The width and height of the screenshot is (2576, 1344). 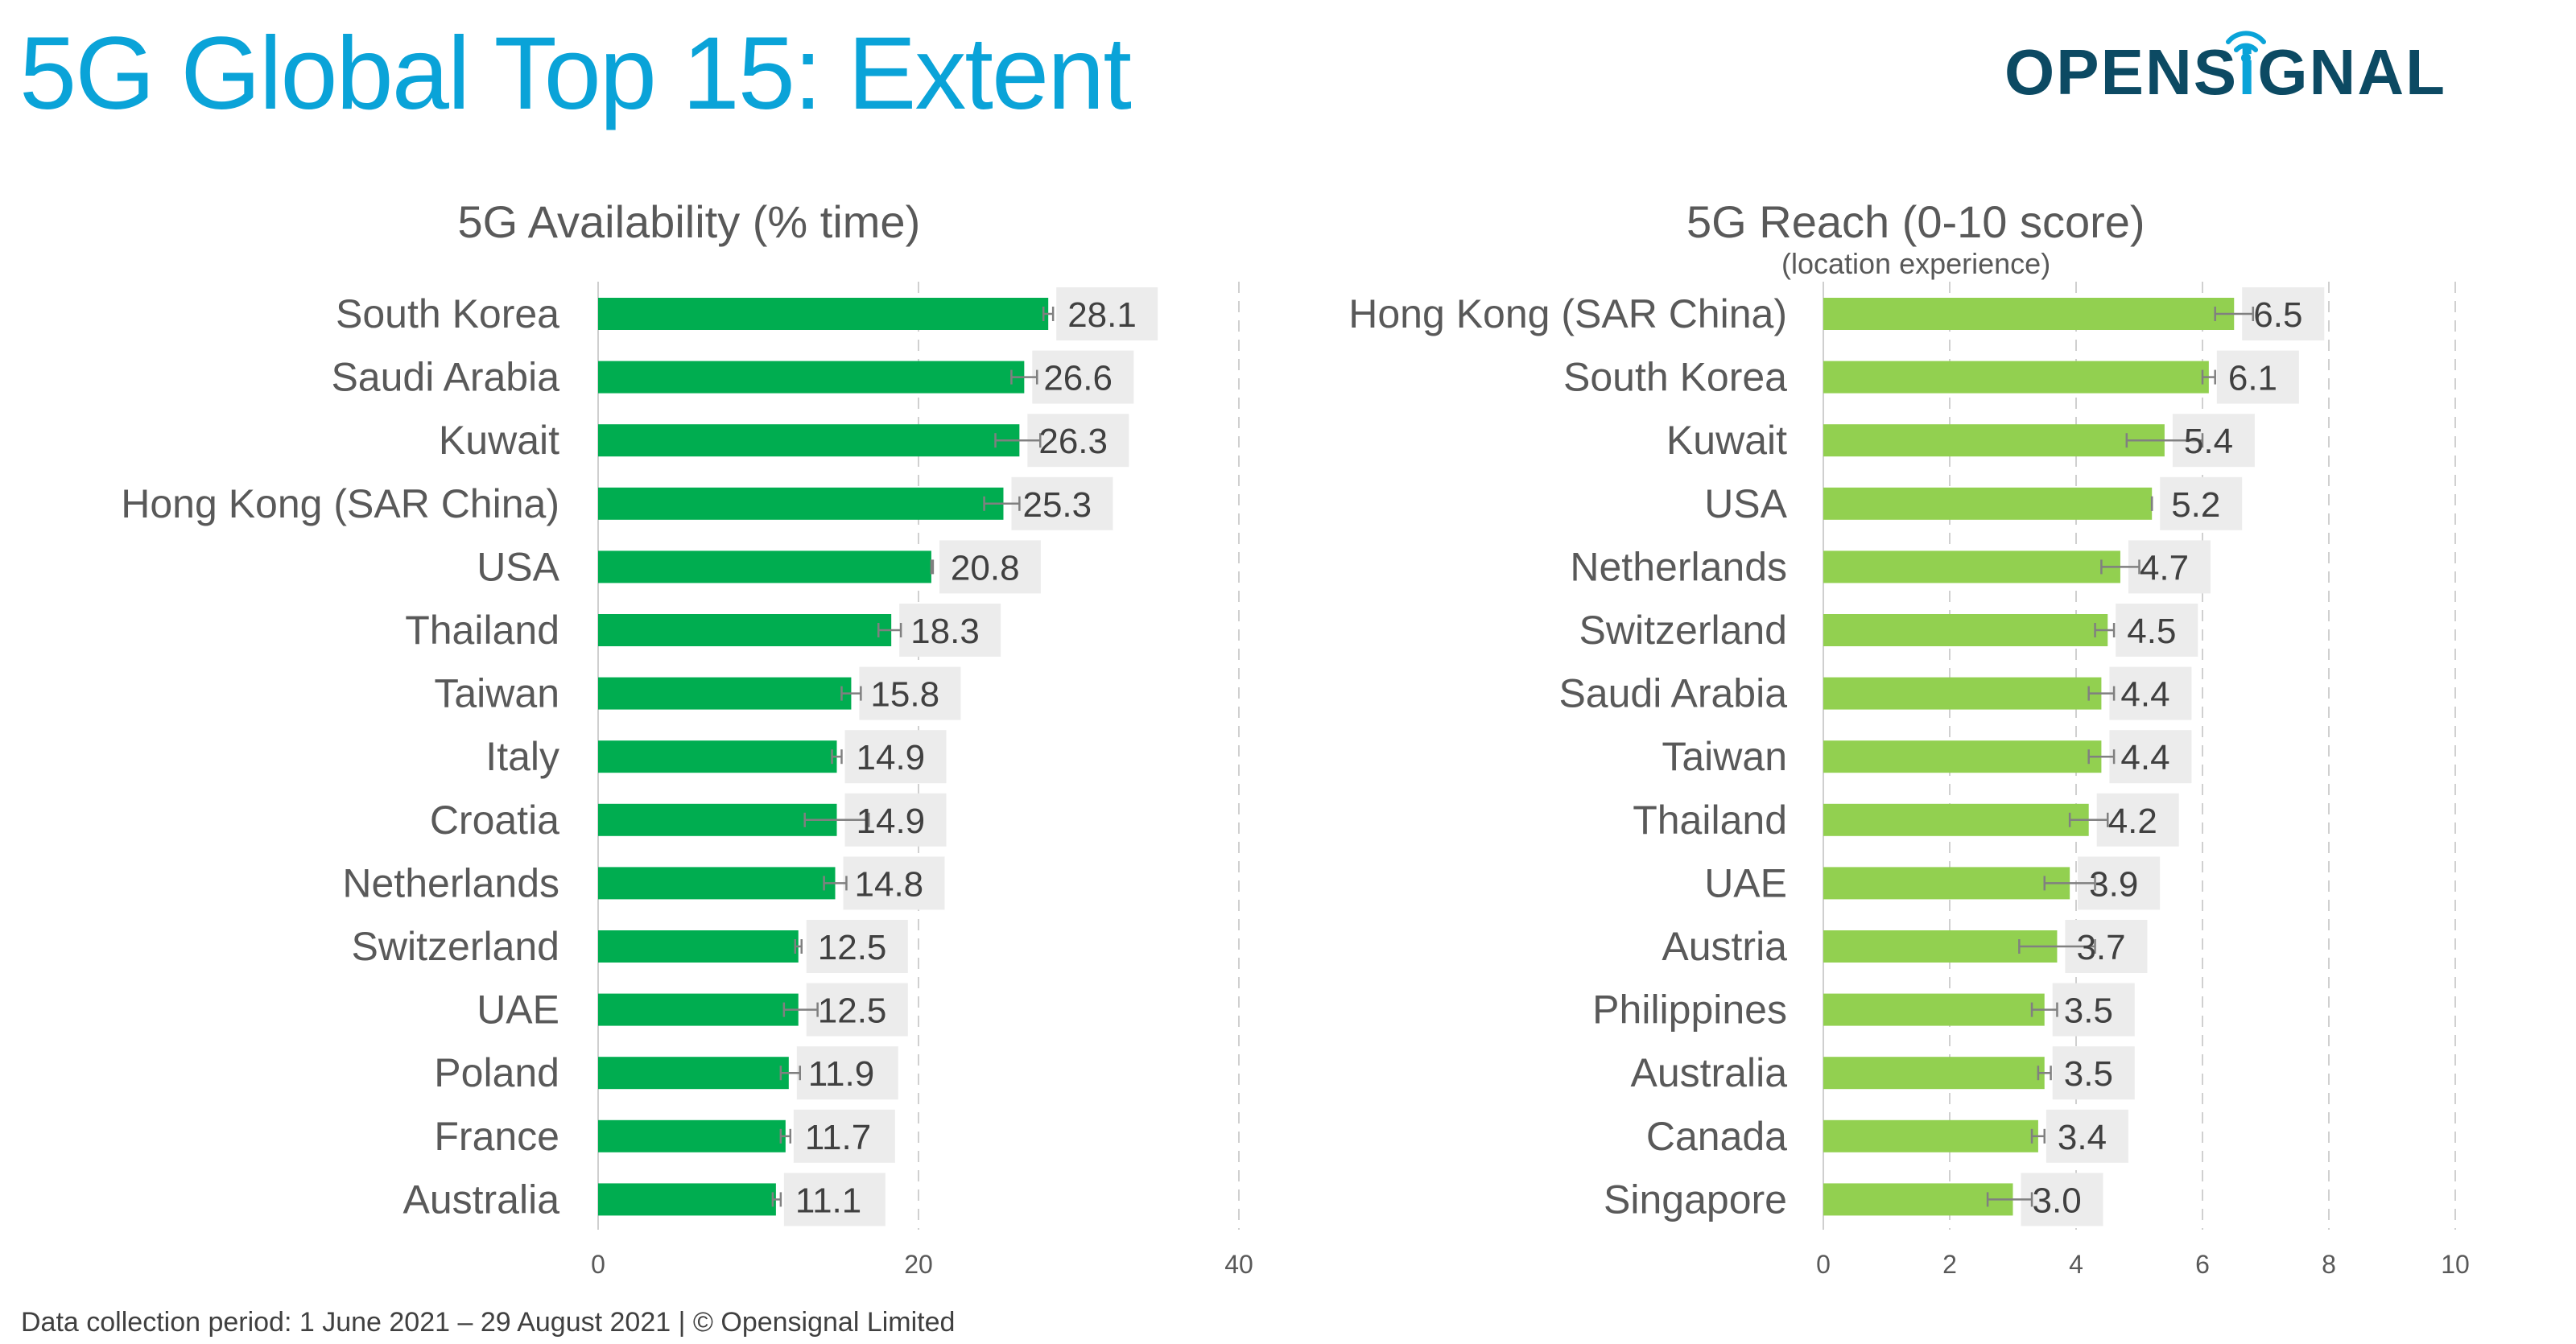 I want to click on logo-text-accent: i, so click(x=2248, y=72).